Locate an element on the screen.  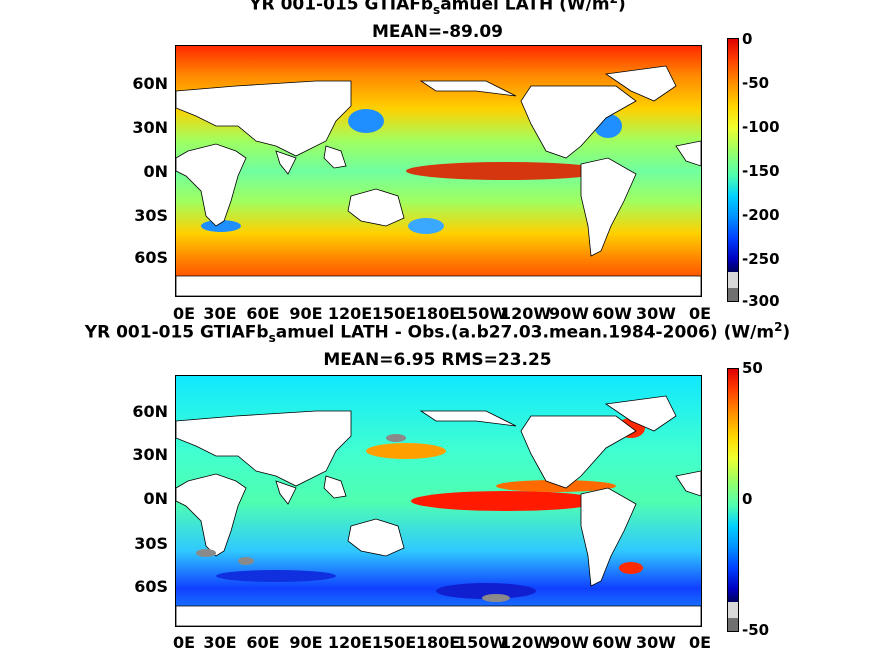
bottom-lon-label: 150W is located at coordinates (482, 642).